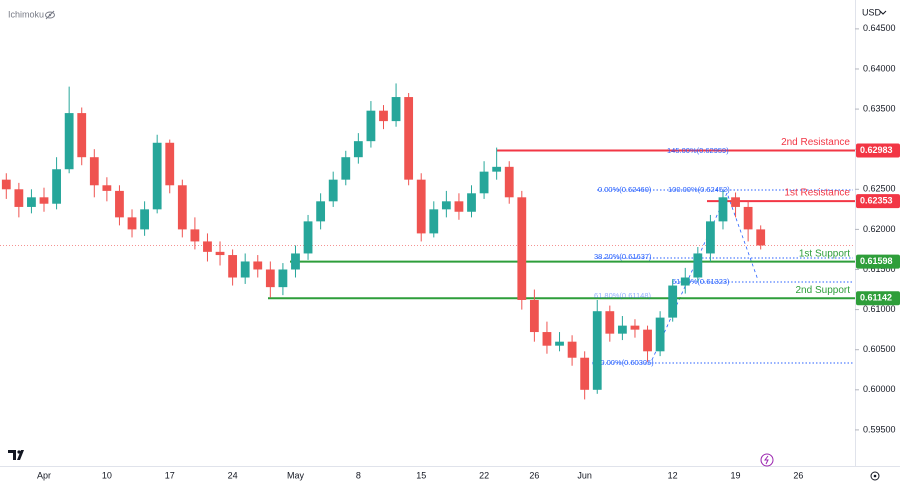 The height and width of the screenshot is (489, 900). I want to click on currency-chevron, so click(883, 12).